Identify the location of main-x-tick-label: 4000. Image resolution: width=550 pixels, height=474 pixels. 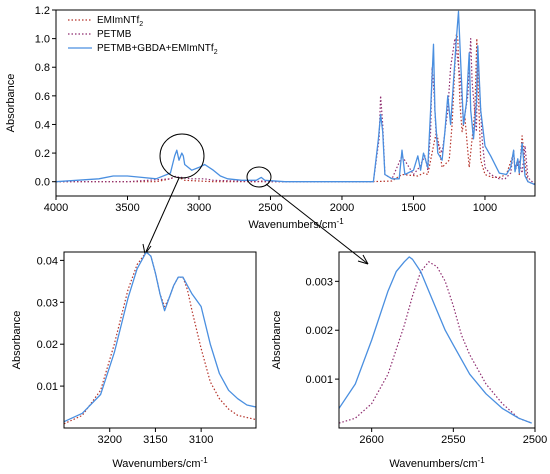
(56, 208).